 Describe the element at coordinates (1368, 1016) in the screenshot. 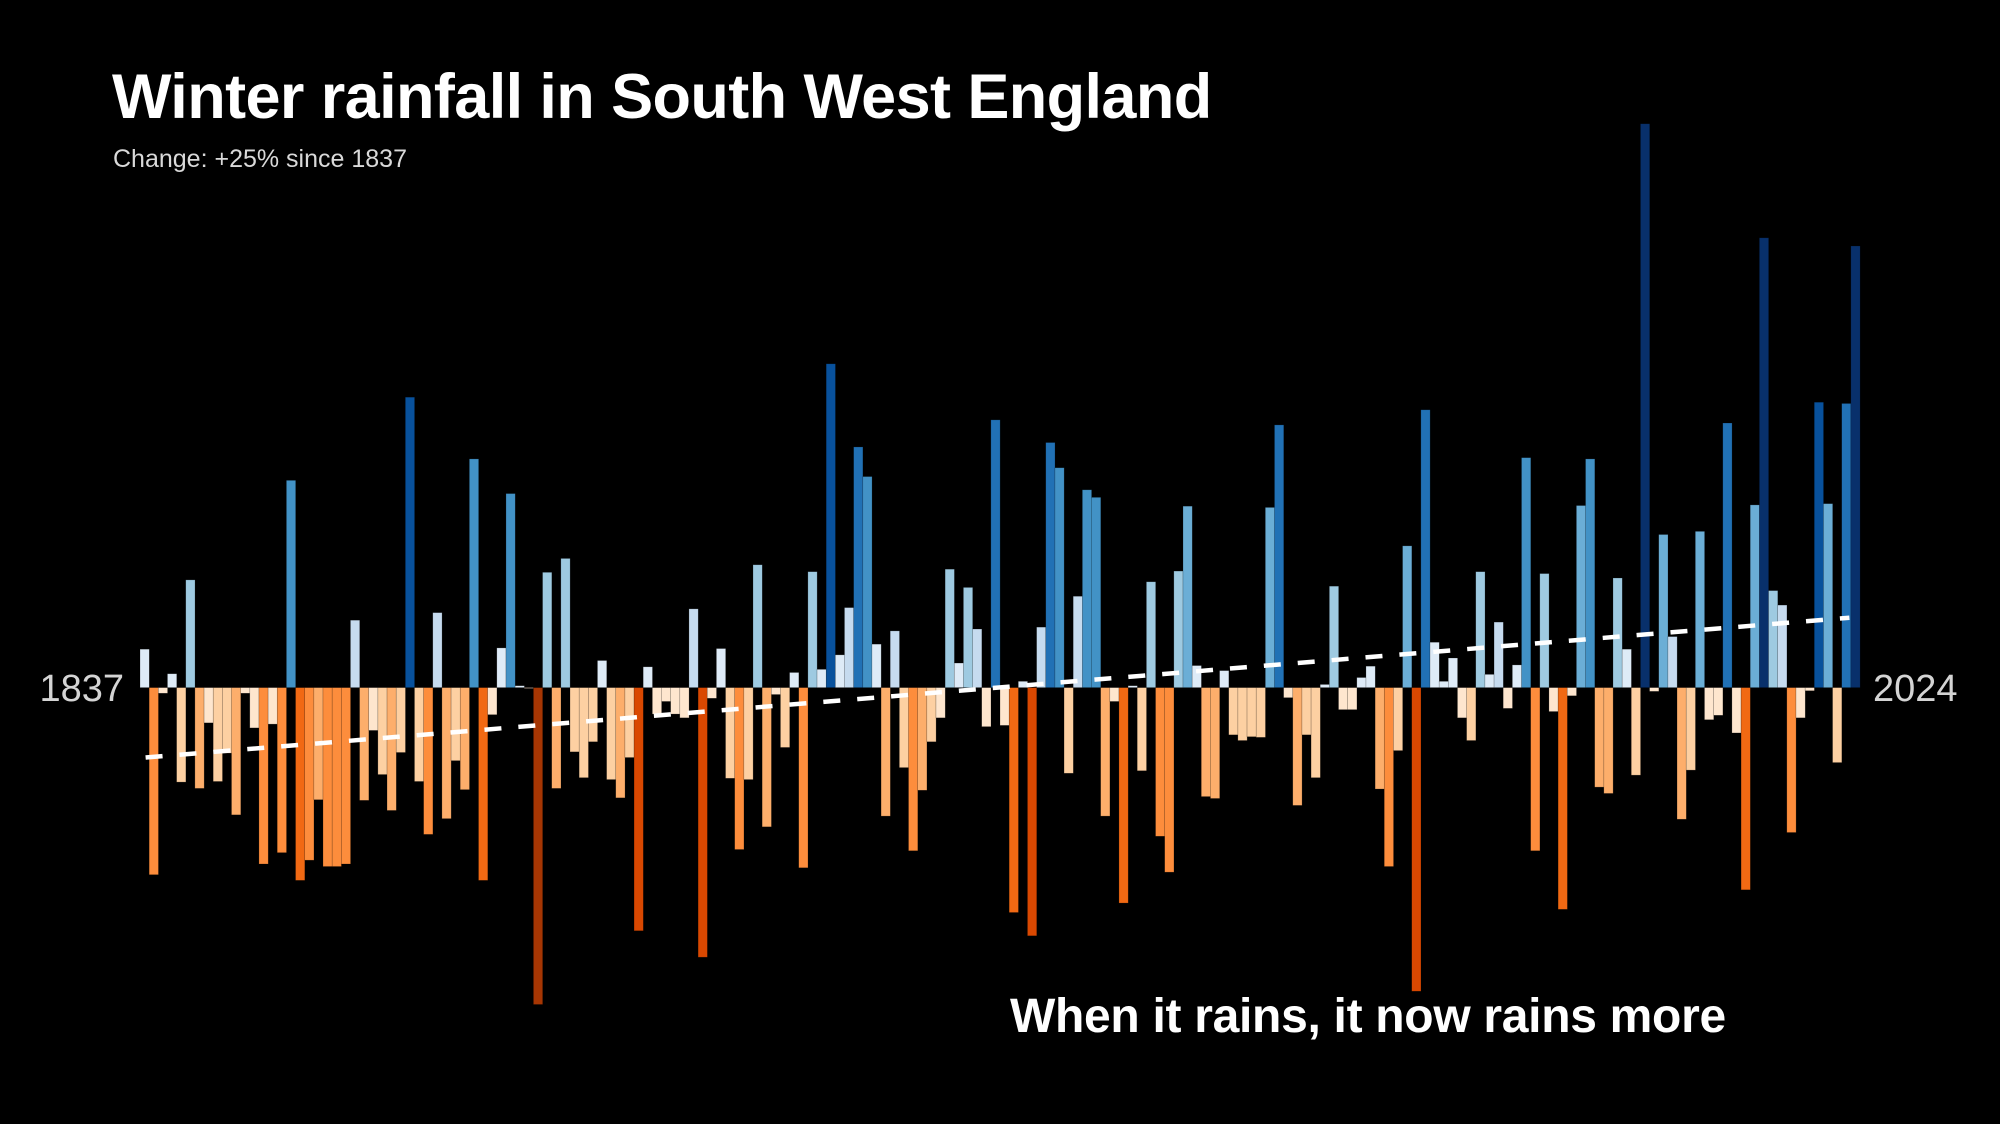

I see `annotation-text: When it rains, it now rains more` at that location.